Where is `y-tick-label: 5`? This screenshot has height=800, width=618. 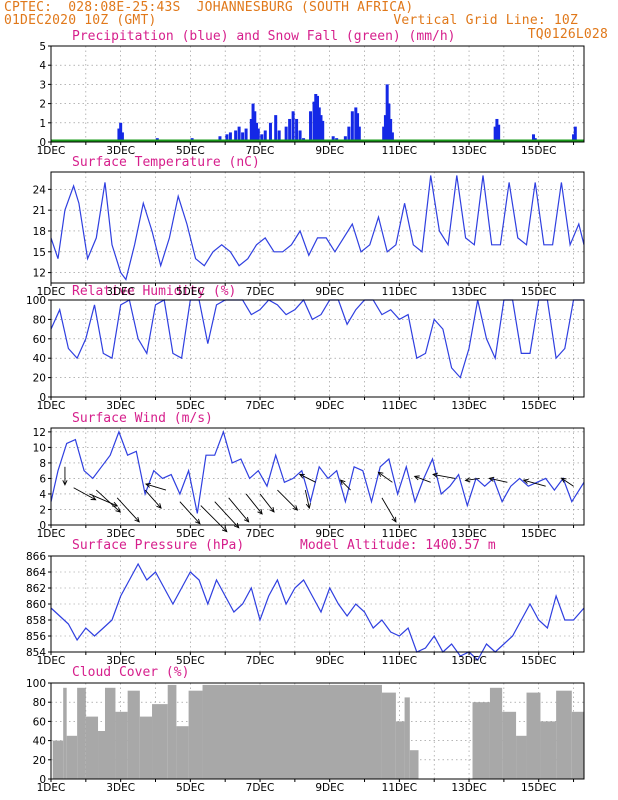 y-tick-label: 5 is located at coordinates (42, 47).